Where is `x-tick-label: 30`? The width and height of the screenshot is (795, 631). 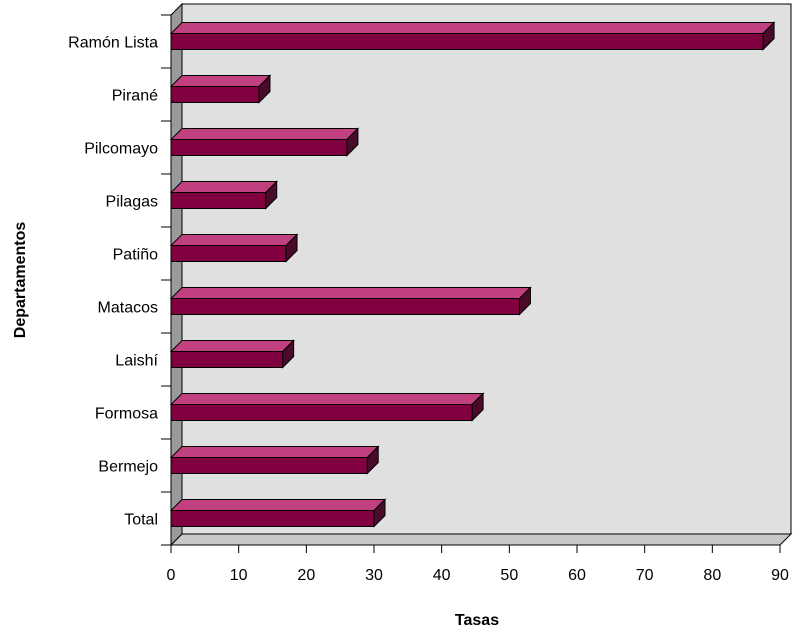 x-tick-label: 30 is located at coordinates (374, 575).